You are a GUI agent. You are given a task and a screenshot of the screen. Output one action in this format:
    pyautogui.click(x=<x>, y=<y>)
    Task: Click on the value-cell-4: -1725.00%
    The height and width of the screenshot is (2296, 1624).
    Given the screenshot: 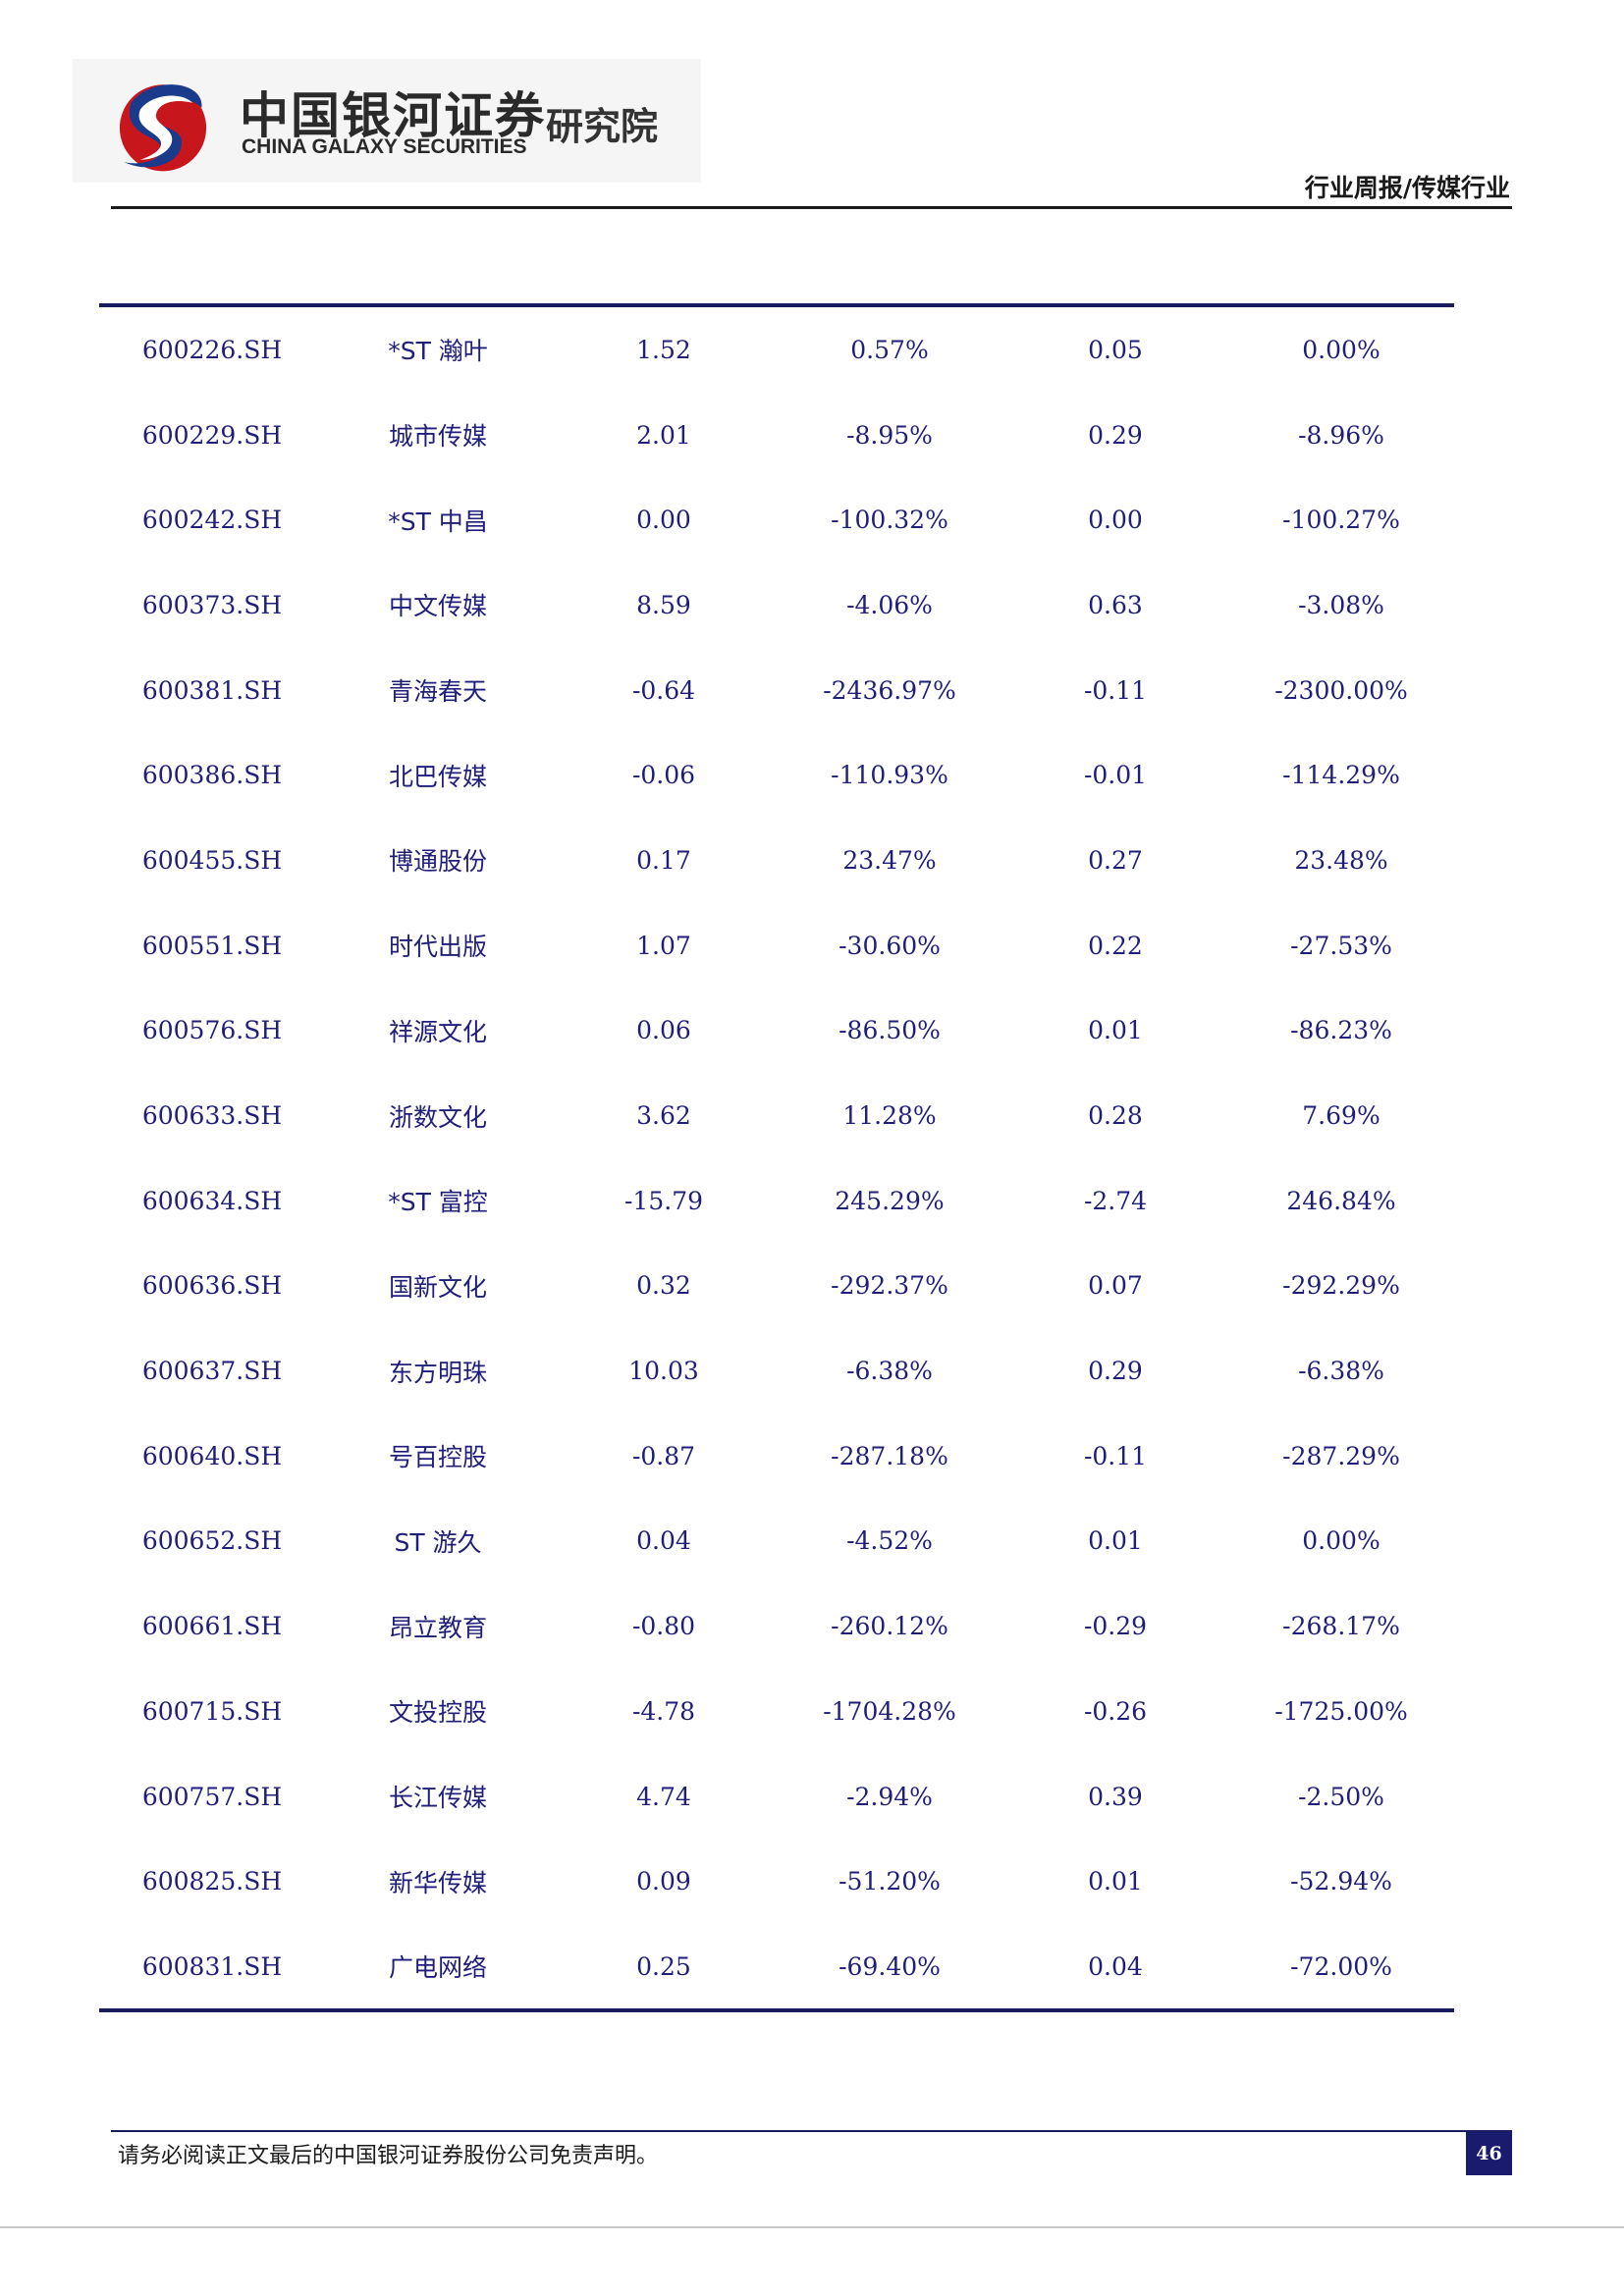 What is the action you would take?
    pyautogui.click(x=1341, y=1711)
    